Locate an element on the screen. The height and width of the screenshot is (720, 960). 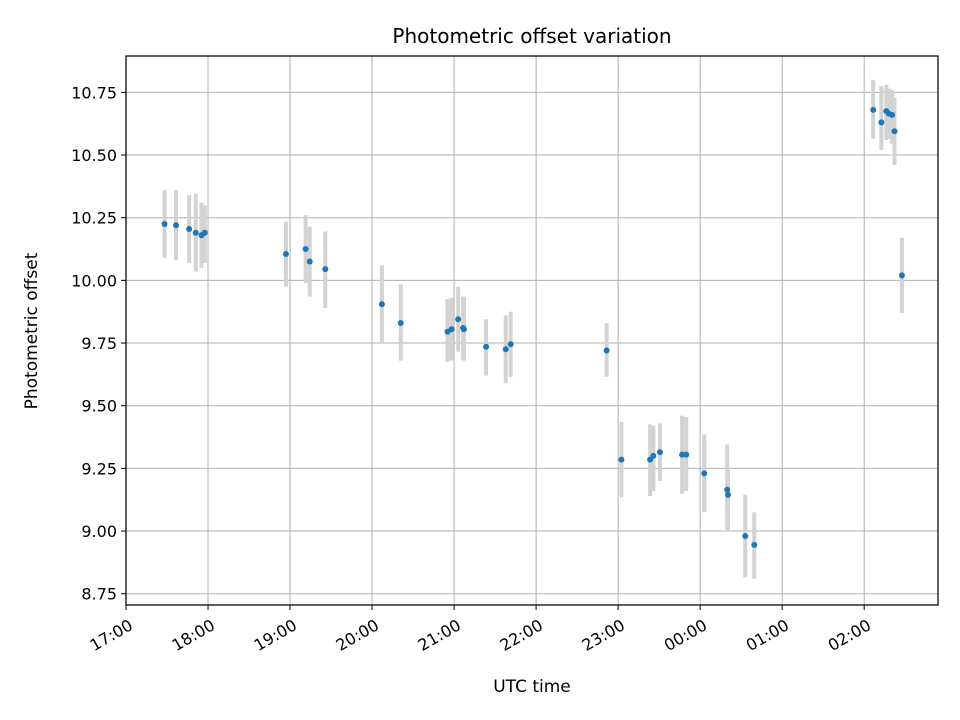
y-tick-label: 10.75 is located at coordinates (94, 92).